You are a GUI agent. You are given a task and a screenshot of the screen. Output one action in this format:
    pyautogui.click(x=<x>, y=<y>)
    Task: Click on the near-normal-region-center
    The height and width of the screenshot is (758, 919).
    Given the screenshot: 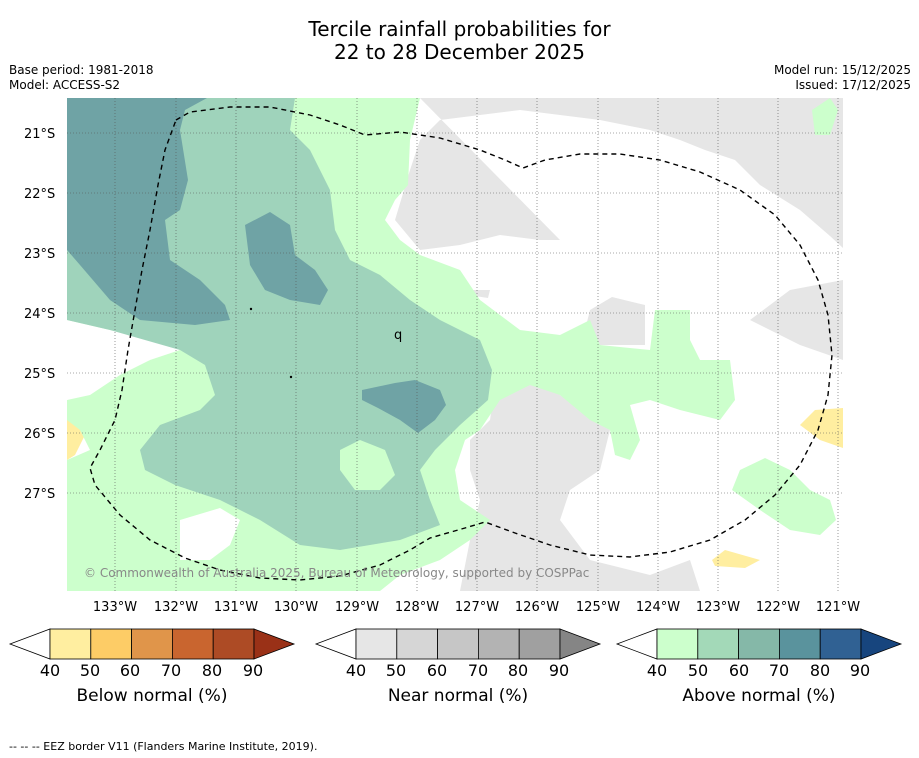 What is the action you would take?
    pyautogui.click(x=615, y=321)
    